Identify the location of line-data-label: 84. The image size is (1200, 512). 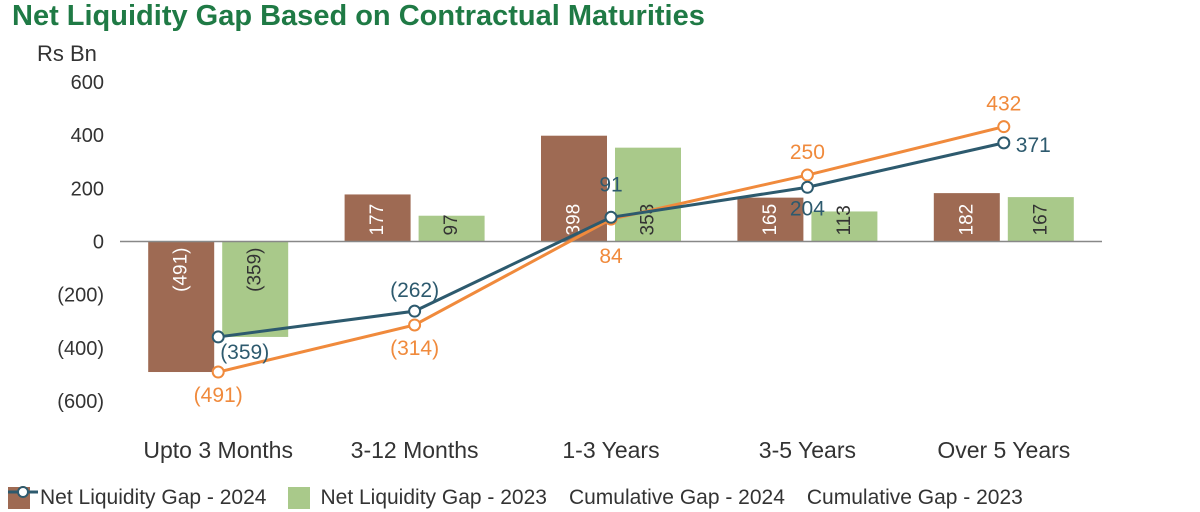
(611, 256).